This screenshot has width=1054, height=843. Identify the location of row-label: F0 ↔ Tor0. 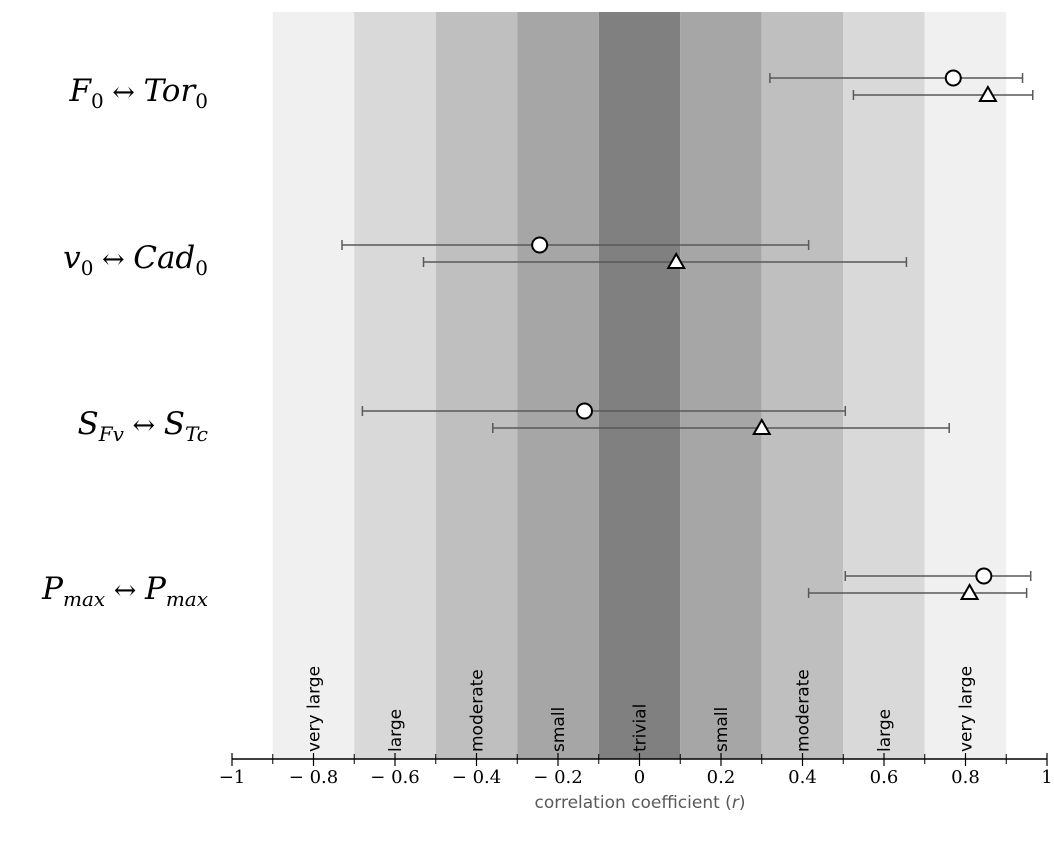
(138, 93).